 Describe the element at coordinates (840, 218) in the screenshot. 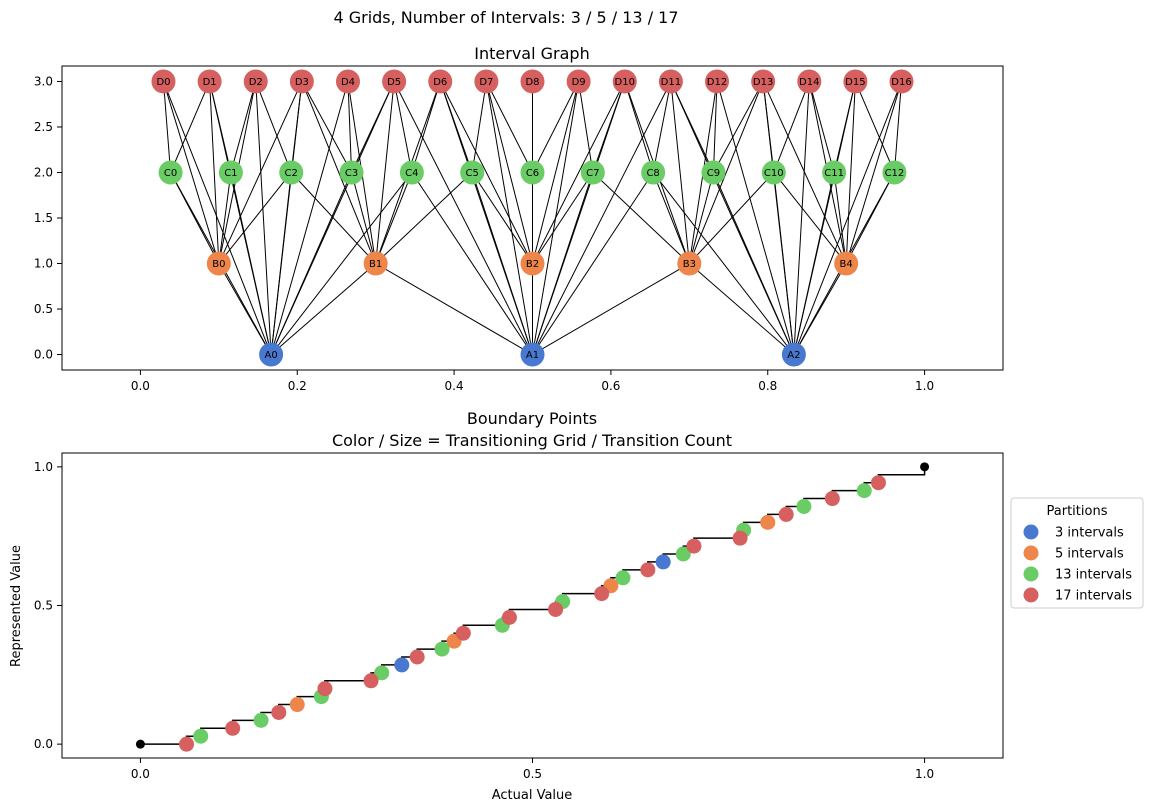

I see `edge-B4-C11` at that location.